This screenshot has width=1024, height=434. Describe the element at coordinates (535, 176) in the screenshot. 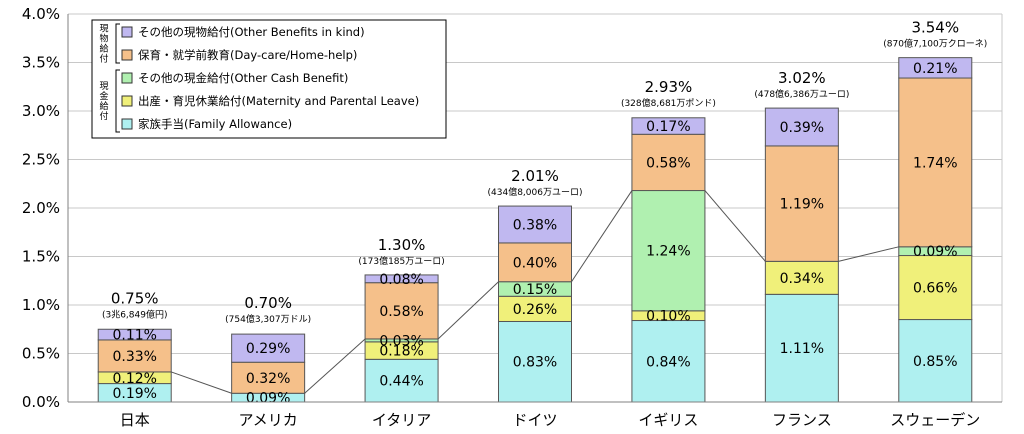

I see `total-label: 2.01%` at that location.